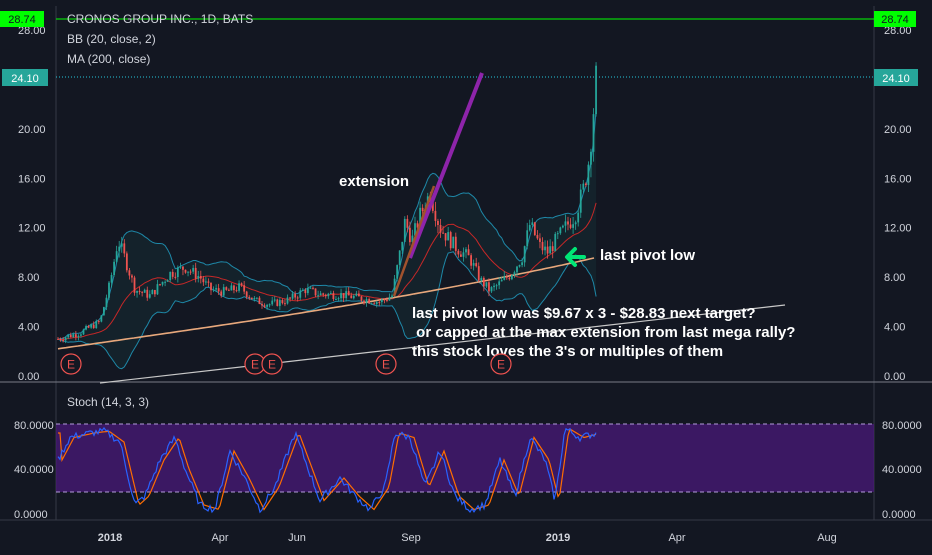  What do you see at coordinates (34, 426) in the screenshot?
I see `stoch-tick-left-80: 80.0000` at bounding box center [34, 426].